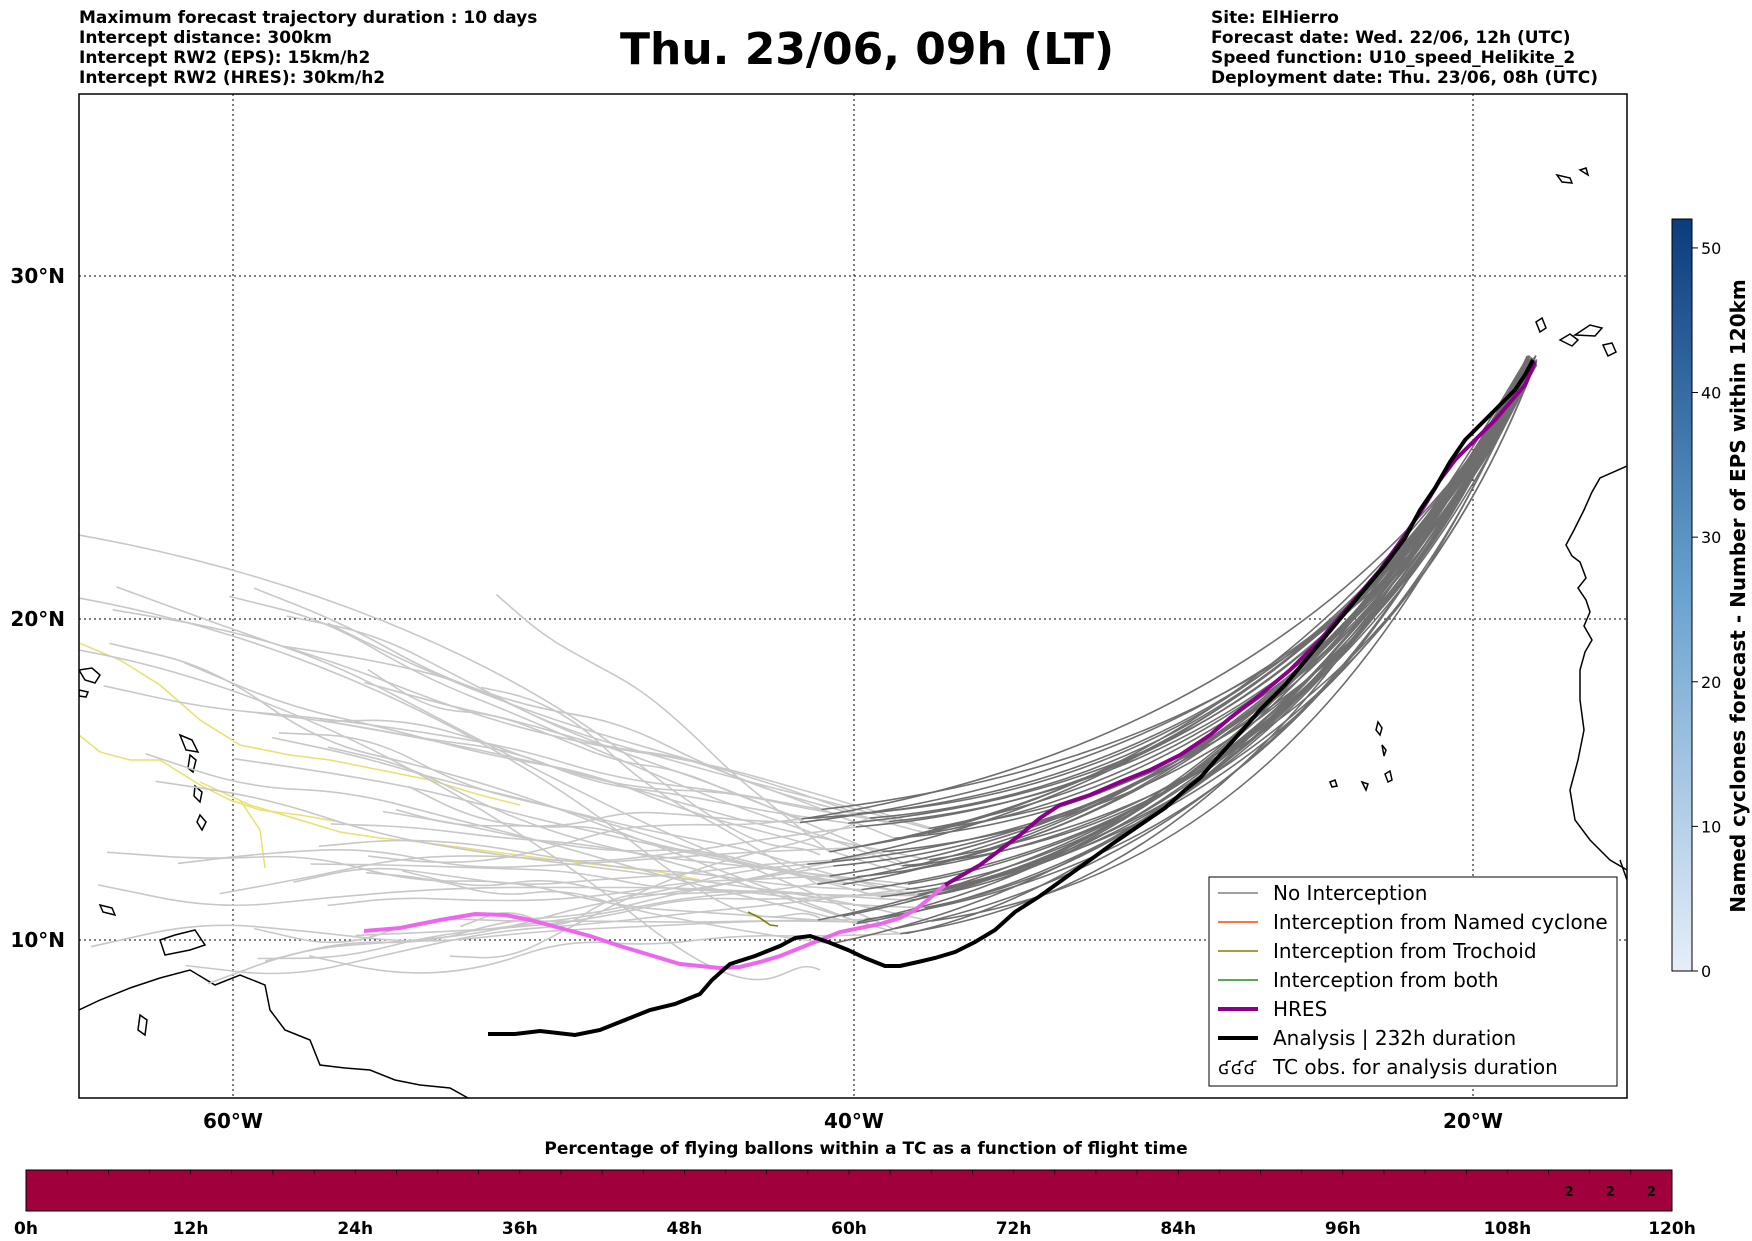 This screenshot has width=1752, height=1241. Describe the element at coordinates (1508, 1229) in the screenshot. I see `timeline-tick-label: 108h` at that location.